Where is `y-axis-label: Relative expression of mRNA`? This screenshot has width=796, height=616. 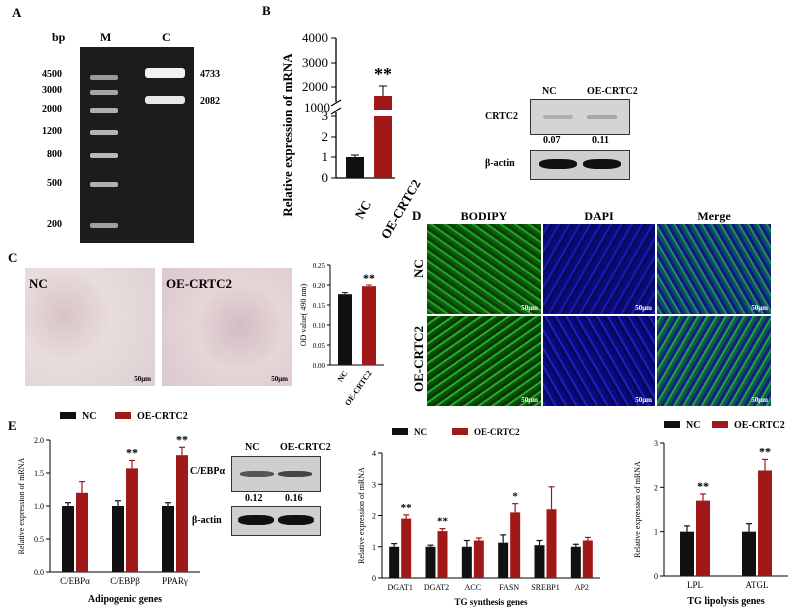
y-axis-label: Relative expression of mRNA is located at coordinates (637, 509).